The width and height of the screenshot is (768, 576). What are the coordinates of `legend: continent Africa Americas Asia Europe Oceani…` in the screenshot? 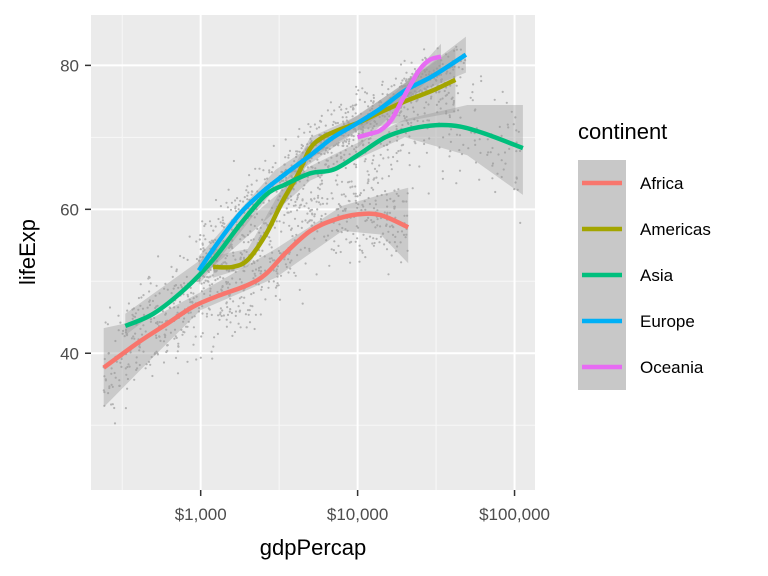 It's located at (644, 254).